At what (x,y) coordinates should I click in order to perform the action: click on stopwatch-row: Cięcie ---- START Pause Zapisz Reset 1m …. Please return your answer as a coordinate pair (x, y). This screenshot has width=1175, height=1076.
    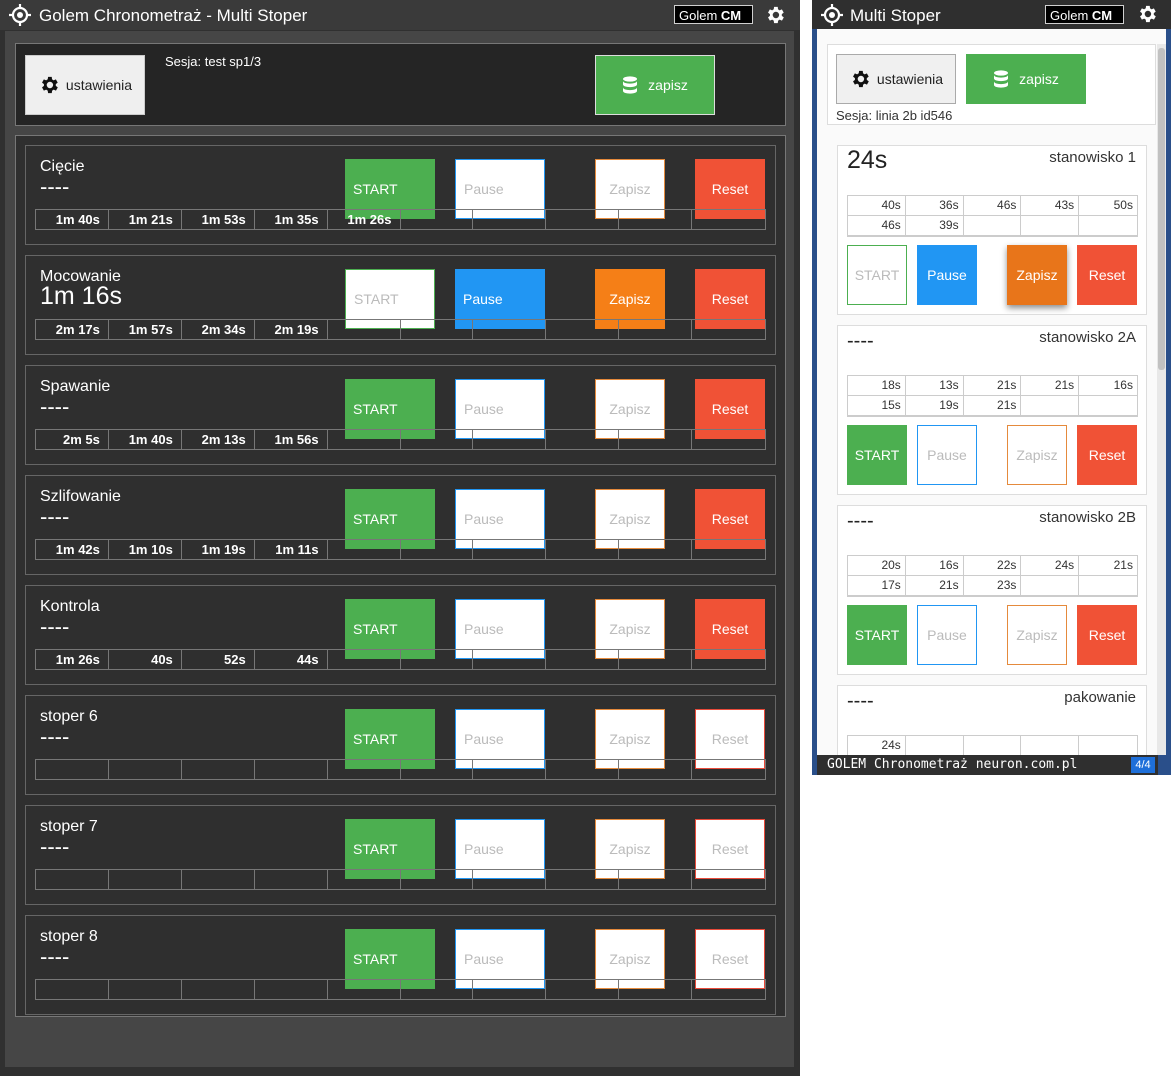
    Looking at the image, I should click on (400, 195).